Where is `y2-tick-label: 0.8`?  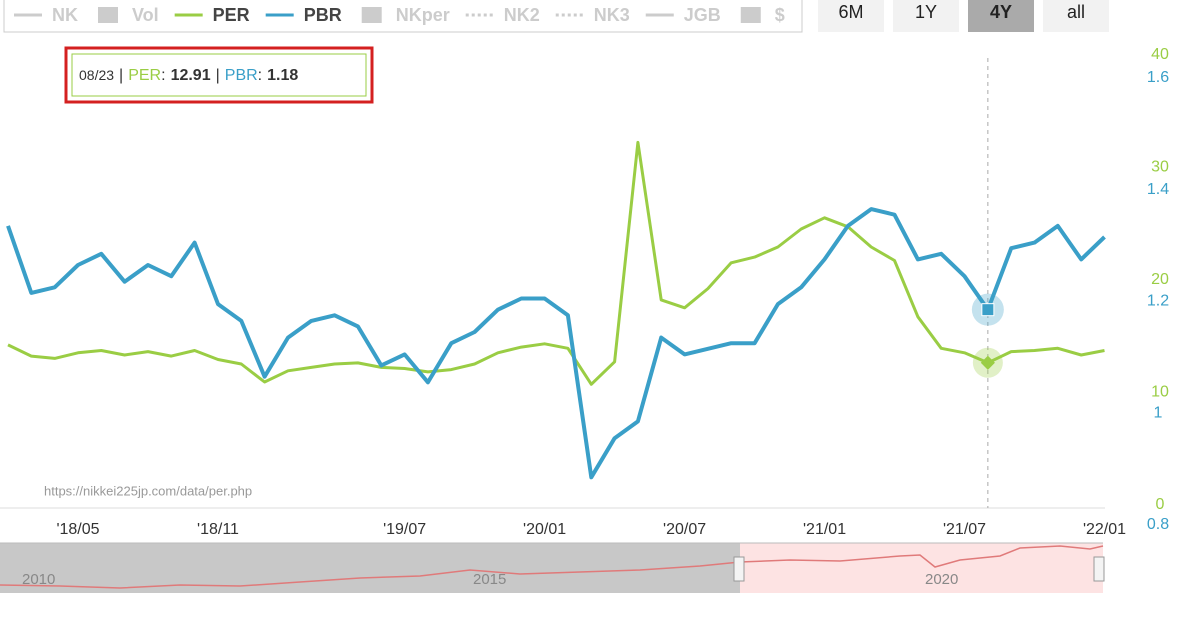
y2-tick-label: 0.8 is located at coordinates (1158, 524).